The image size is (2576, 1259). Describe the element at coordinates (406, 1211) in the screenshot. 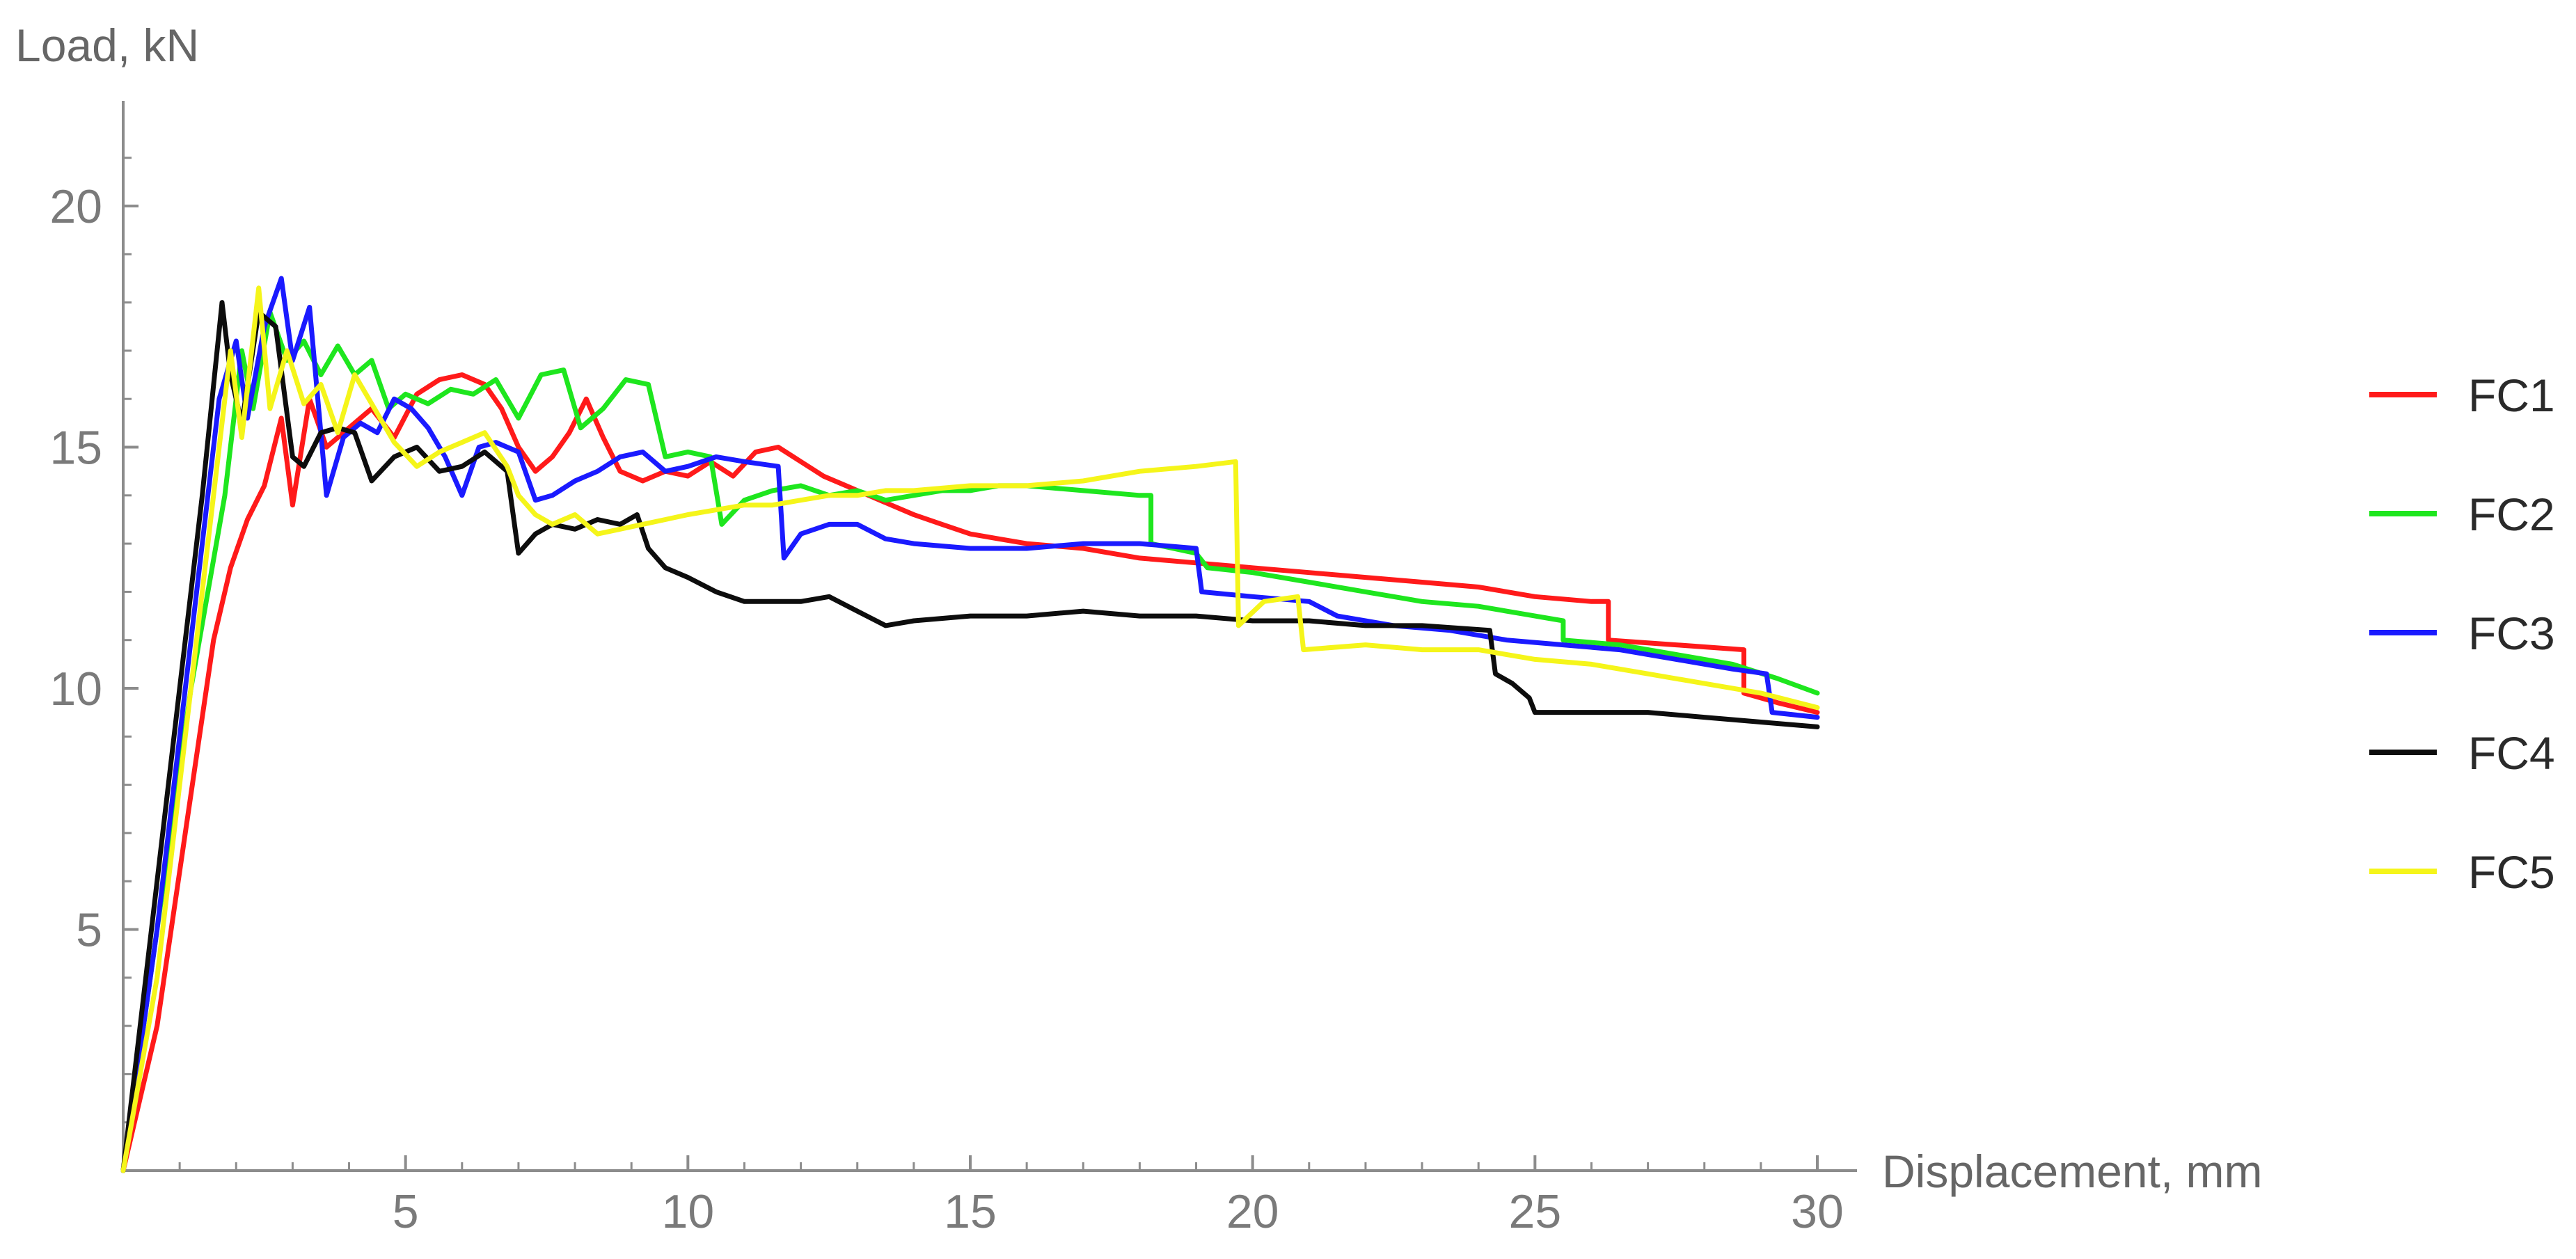

I see `x-tick-label: 5` at that location.